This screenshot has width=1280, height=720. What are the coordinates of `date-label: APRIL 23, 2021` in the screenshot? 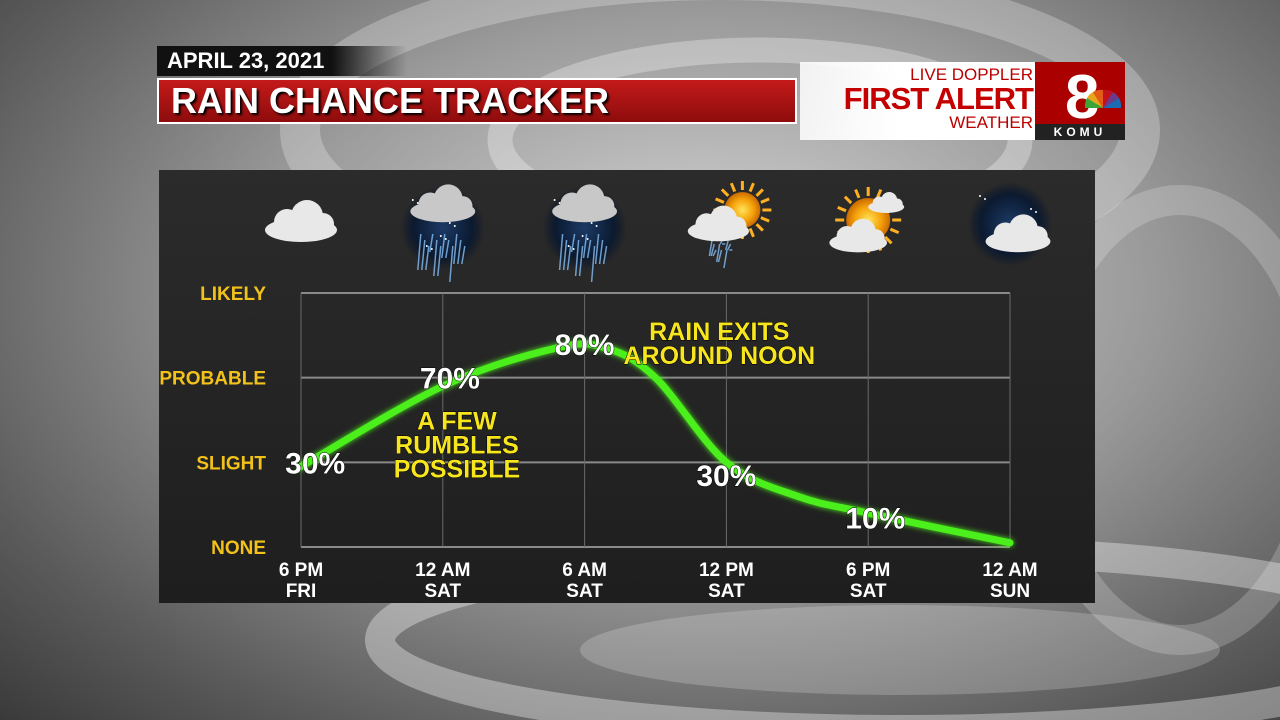 It's located at (282, 61).